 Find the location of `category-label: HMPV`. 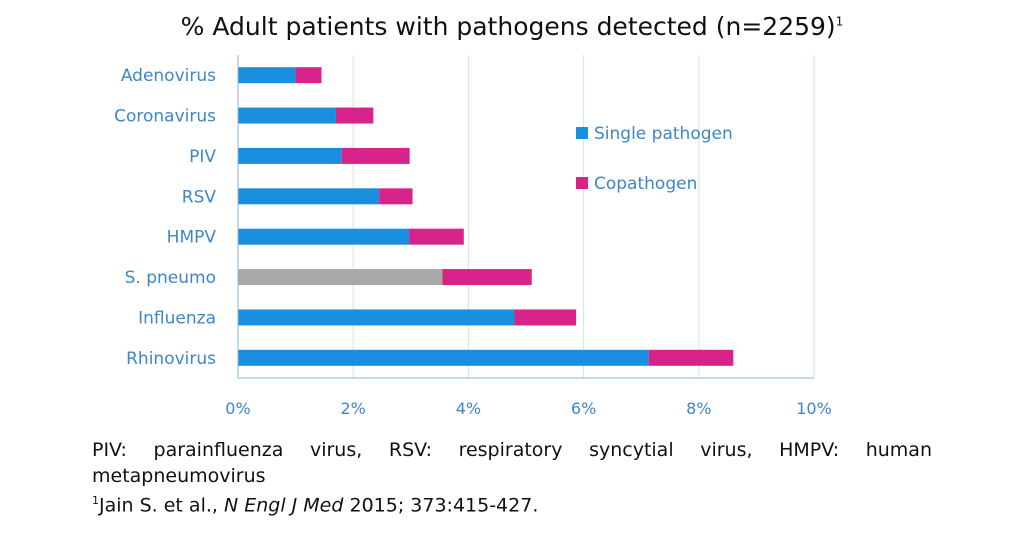

category-label: HMPV is located at coordinates (192, 238).